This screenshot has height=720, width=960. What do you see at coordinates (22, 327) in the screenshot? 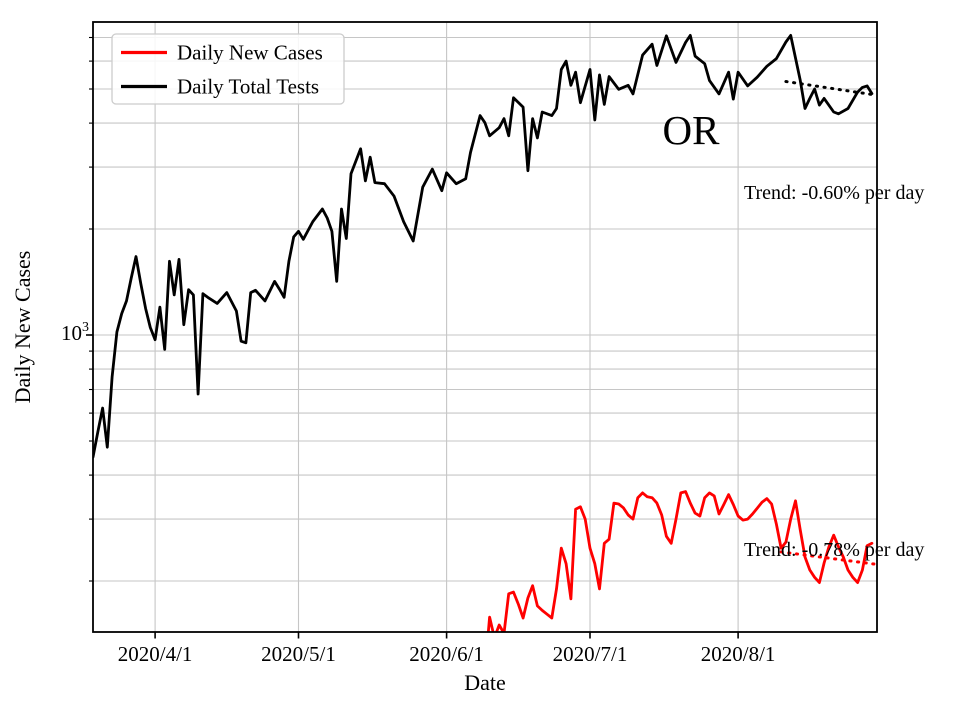
I see `y-axis-label: Daily New Cases` at bounding box center [22, 327].